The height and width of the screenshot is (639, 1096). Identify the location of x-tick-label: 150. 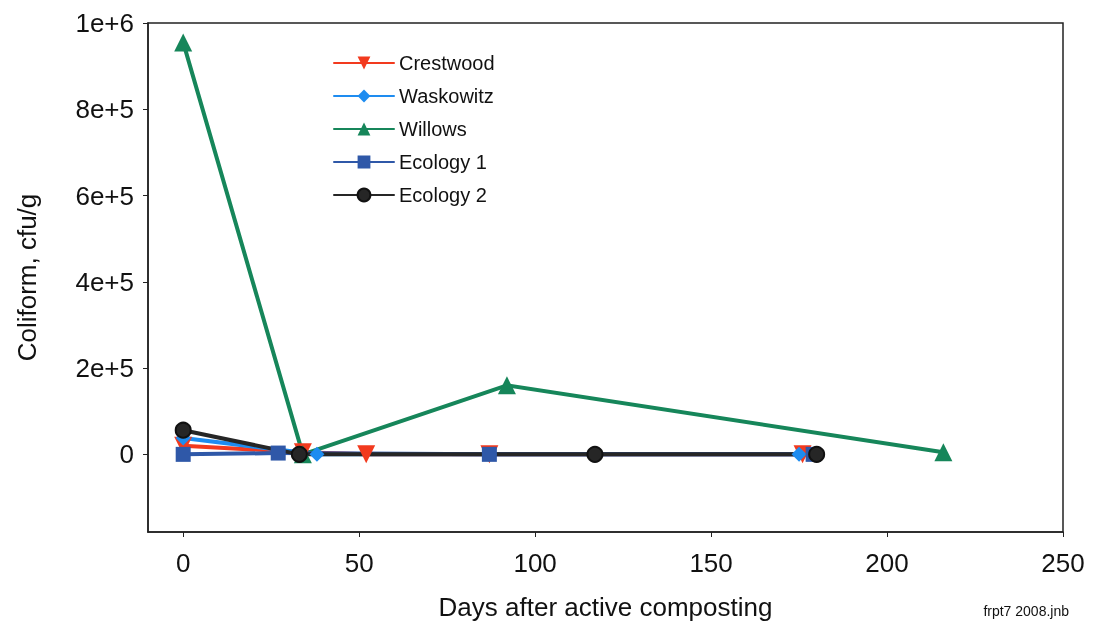
(711, 563).